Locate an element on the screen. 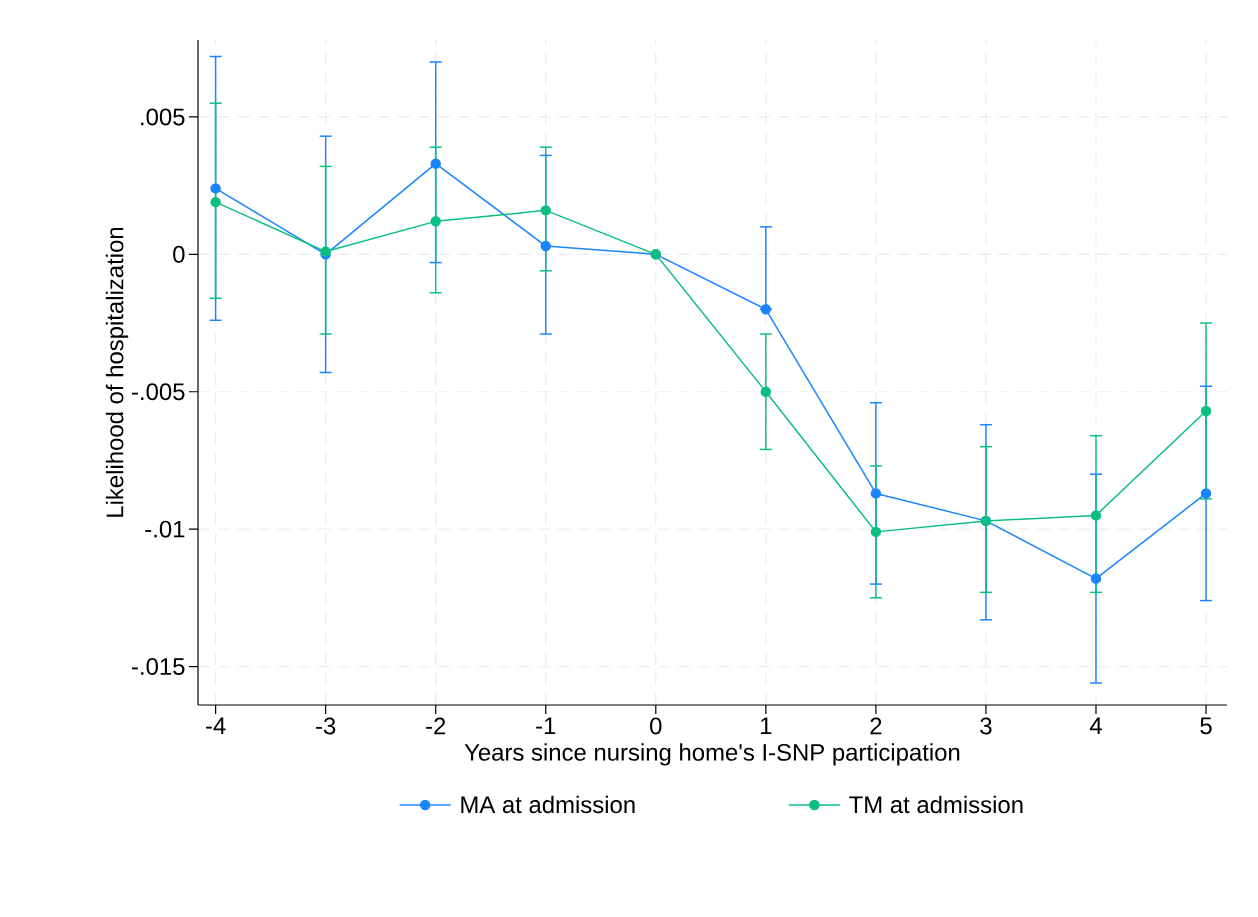 The height and width of the screenshot is (917, 1258). y-axis-title: Likelihood of hospitalization is located at coordinates (117, 372).